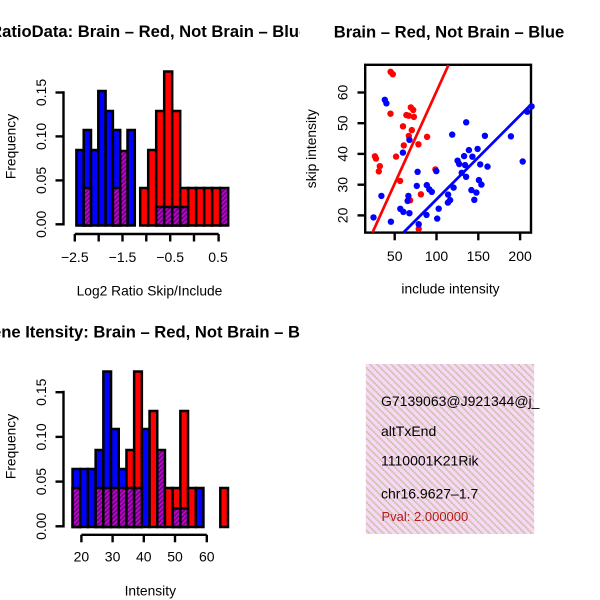  Describe the element at coordinates (437, 256) in the screenshot. I see `svg-text: 100` at that location.